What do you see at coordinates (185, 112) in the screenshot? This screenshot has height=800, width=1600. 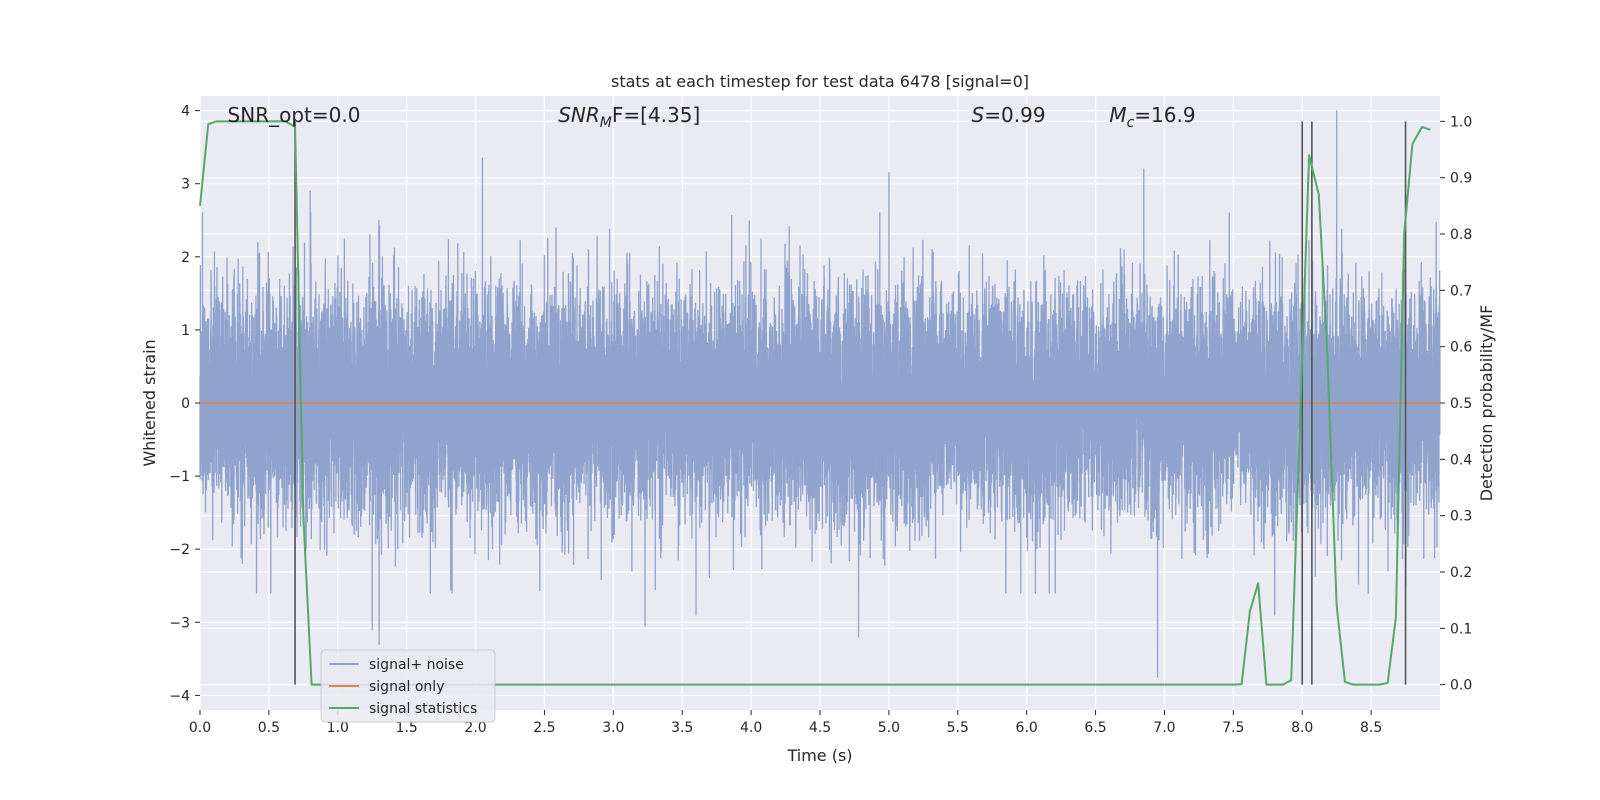 I see `y-tick-label: 4` at bounding box center [185, 112].